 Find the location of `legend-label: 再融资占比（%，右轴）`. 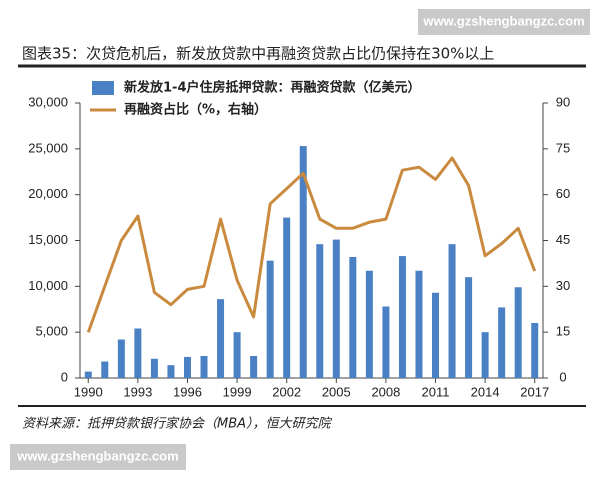

legend-label: 再融资占比（%，右轴） is located at coordinates (195, 110).